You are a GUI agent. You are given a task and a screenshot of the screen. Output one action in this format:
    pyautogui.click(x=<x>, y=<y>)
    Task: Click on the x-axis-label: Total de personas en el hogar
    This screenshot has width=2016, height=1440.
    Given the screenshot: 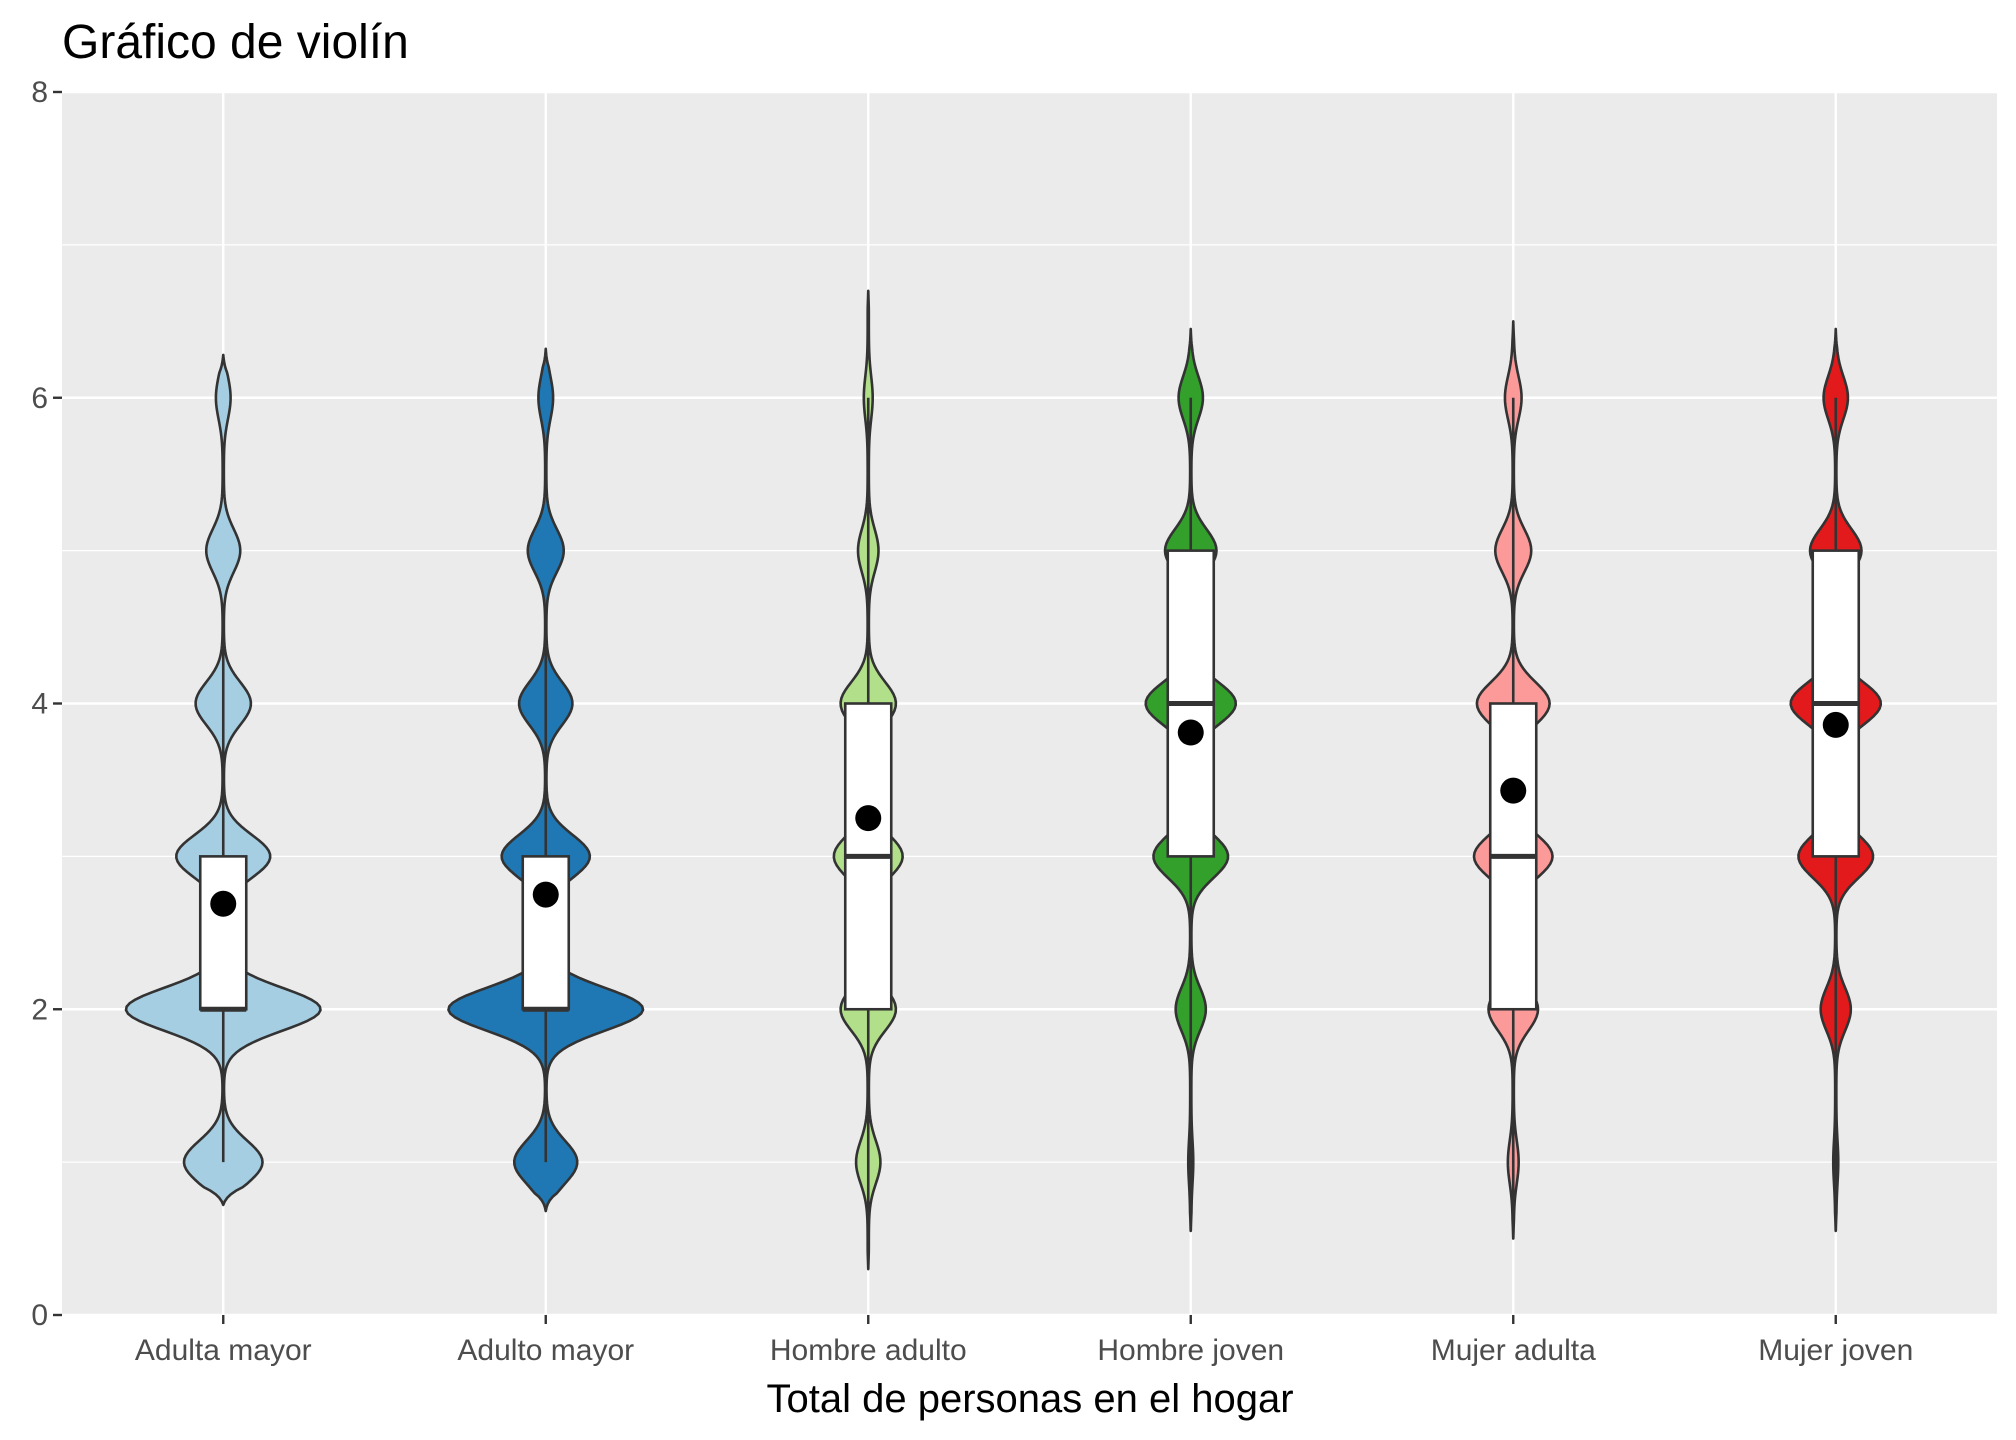 What is the action you would take?
    pyautogui.click(x=1029, y=1399)
    